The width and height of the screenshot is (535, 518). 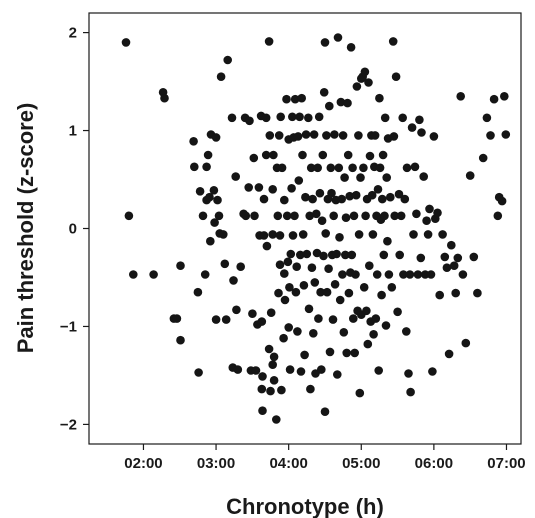 I want to click on y-tick-label: 0, so click(x=73, y=229).